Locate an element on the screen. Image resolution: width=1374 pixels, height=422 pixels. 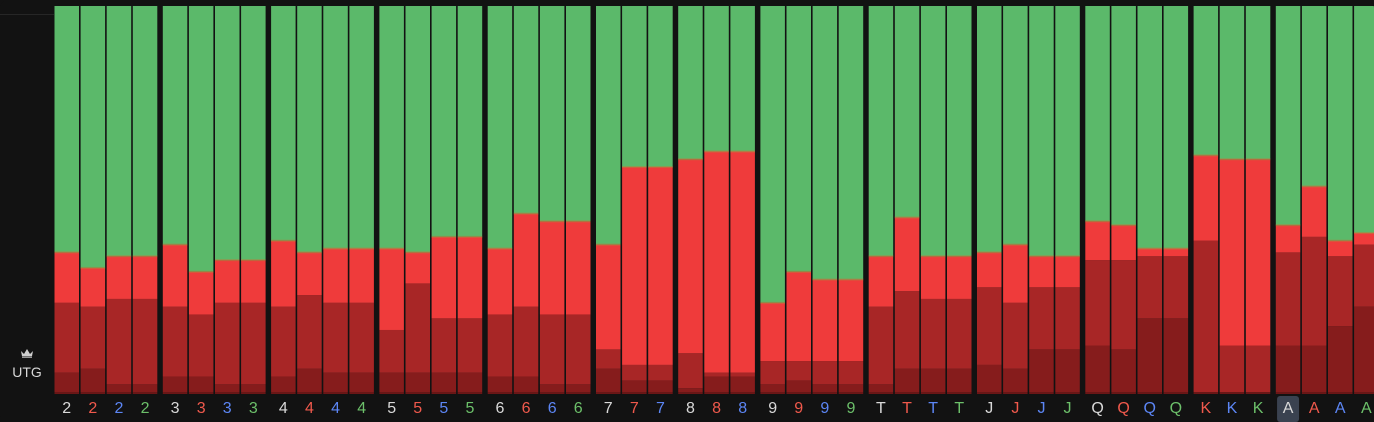
position-indicator: UTG is located at coordinates (27, 364).